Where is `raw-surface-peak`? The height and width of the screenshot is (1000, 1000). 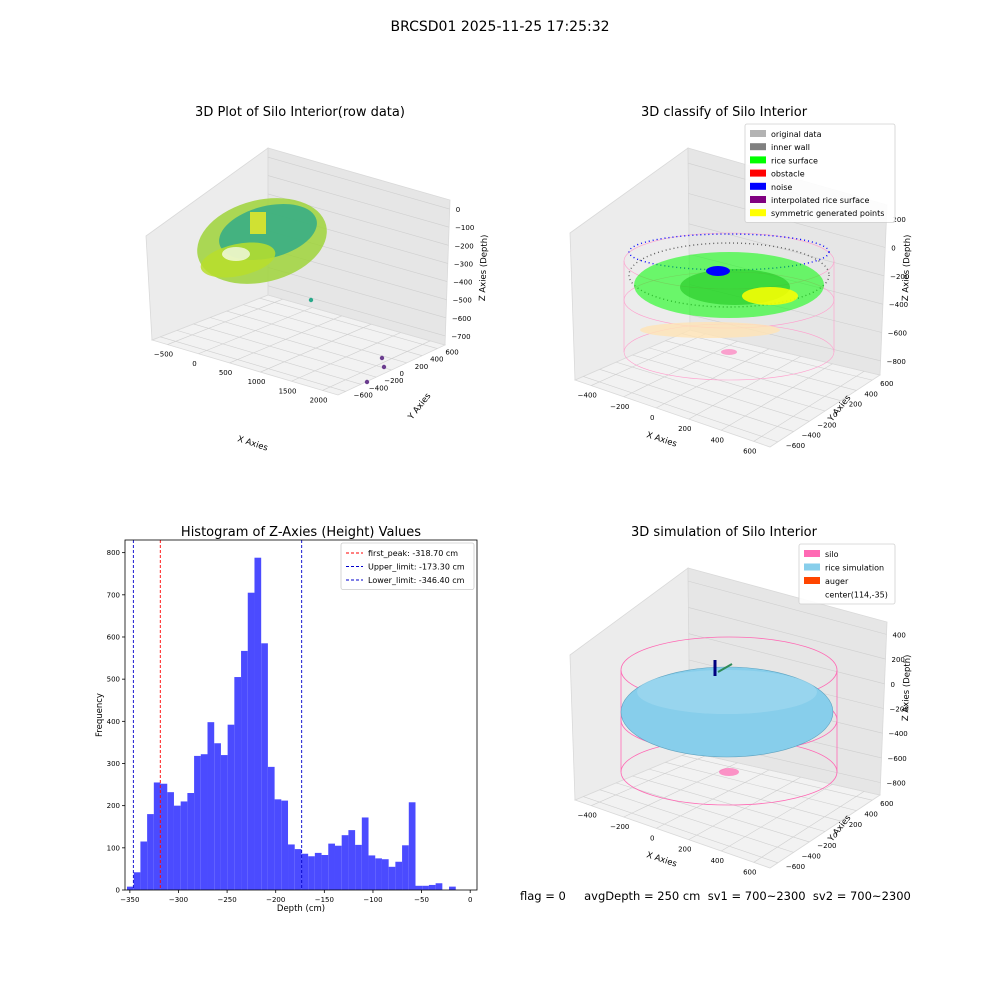
raw-surface-peak is located at coordinates (258, 223).